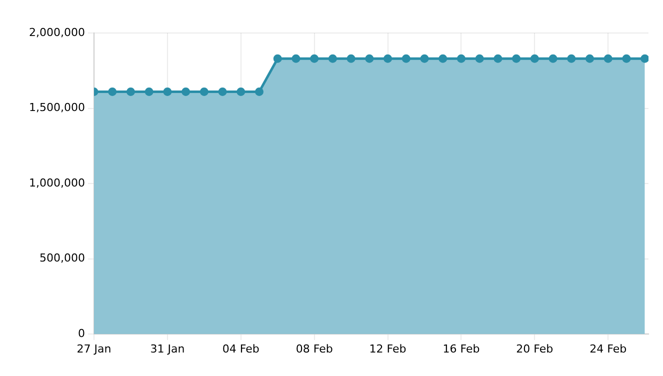 This screenshot has height=376, width=663. I want to click on x-tick-label: 31 Jan, so click(167, 349).